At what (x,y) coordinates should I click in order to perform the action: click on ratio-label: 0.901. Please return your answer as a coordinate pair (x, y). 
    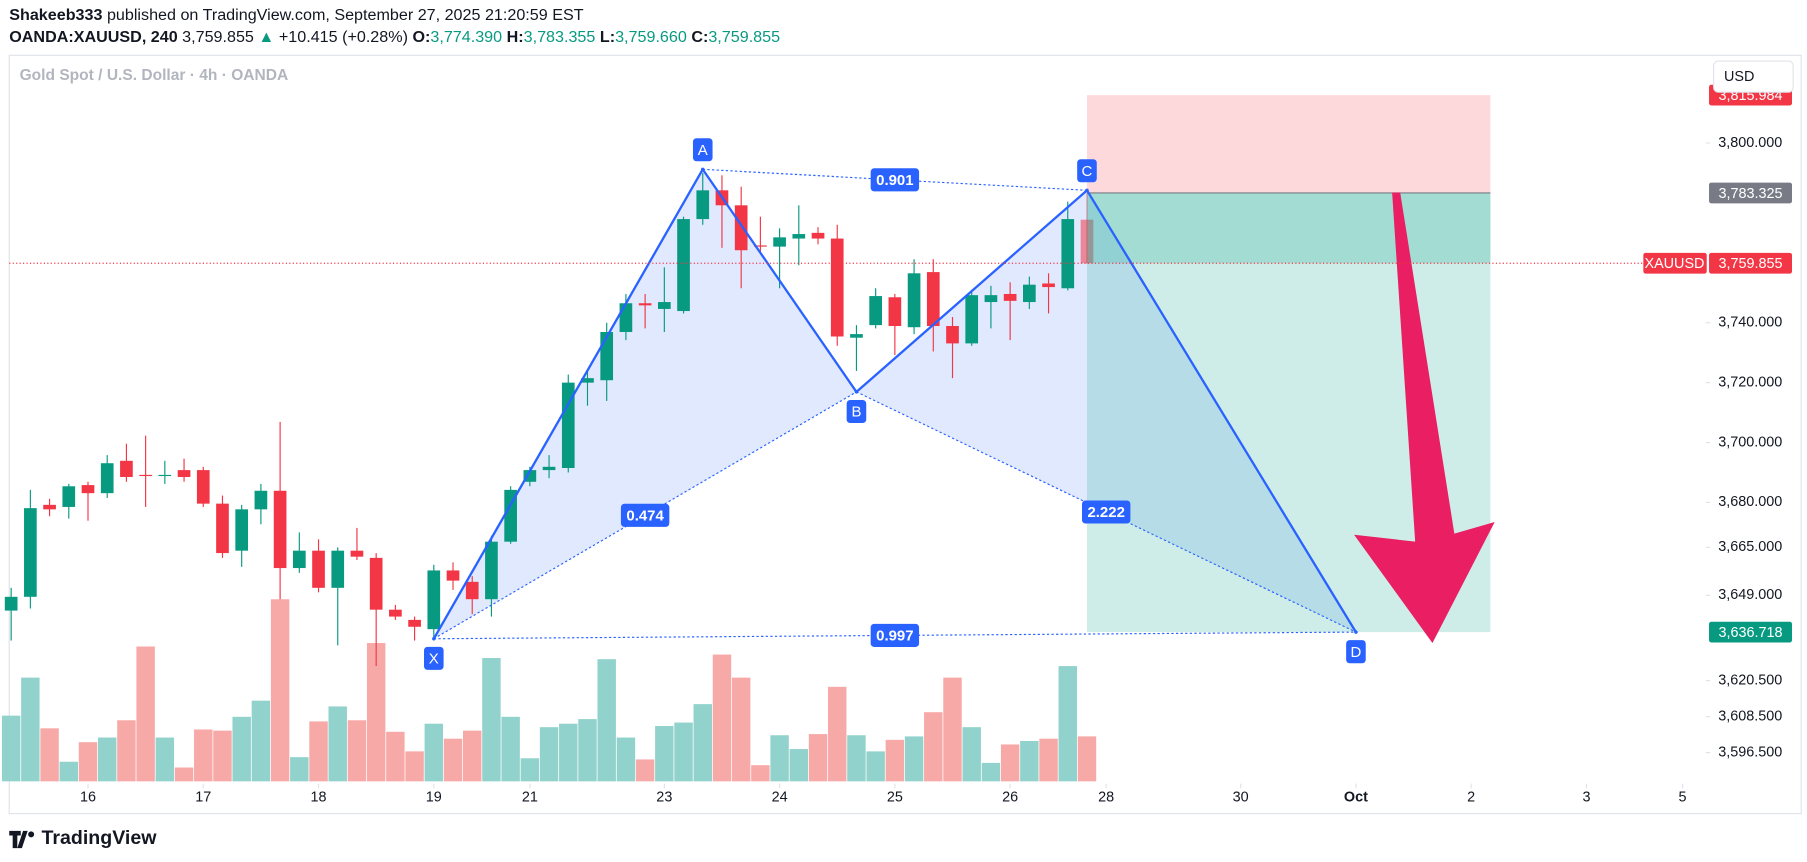
    Looking at the image, I should click on (894, 180).